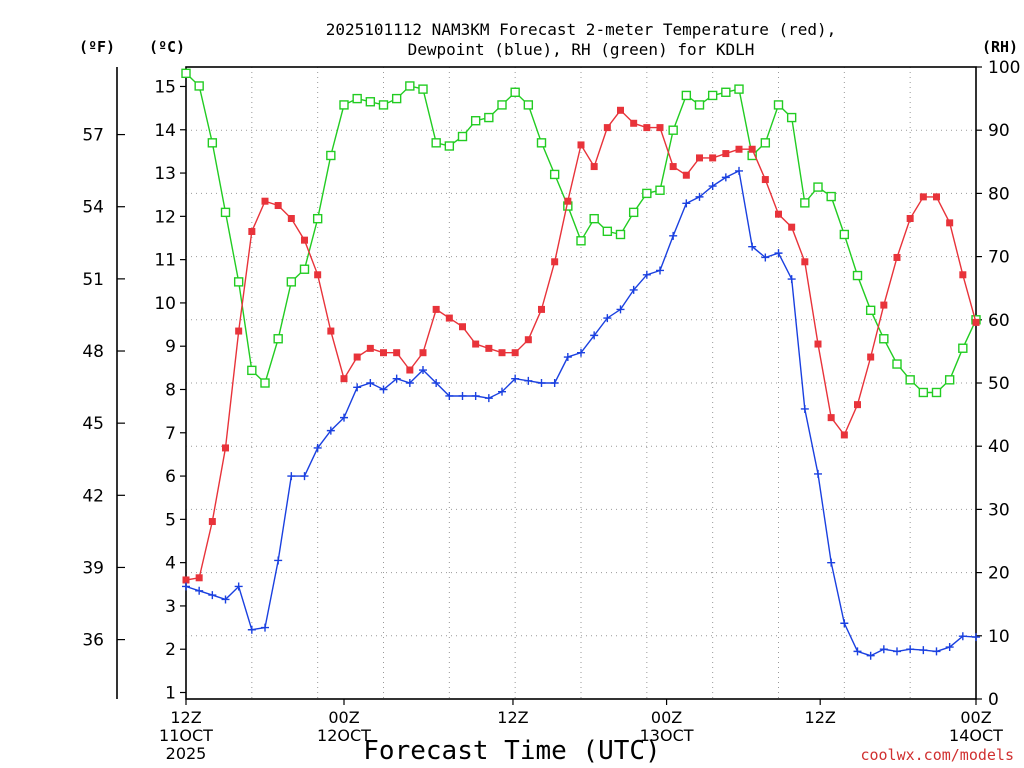  What do you see at coordinates (93, 208) in the screenshot?
I see `fahrenheit-tick-label: 54` at bounding box center [93, 208].